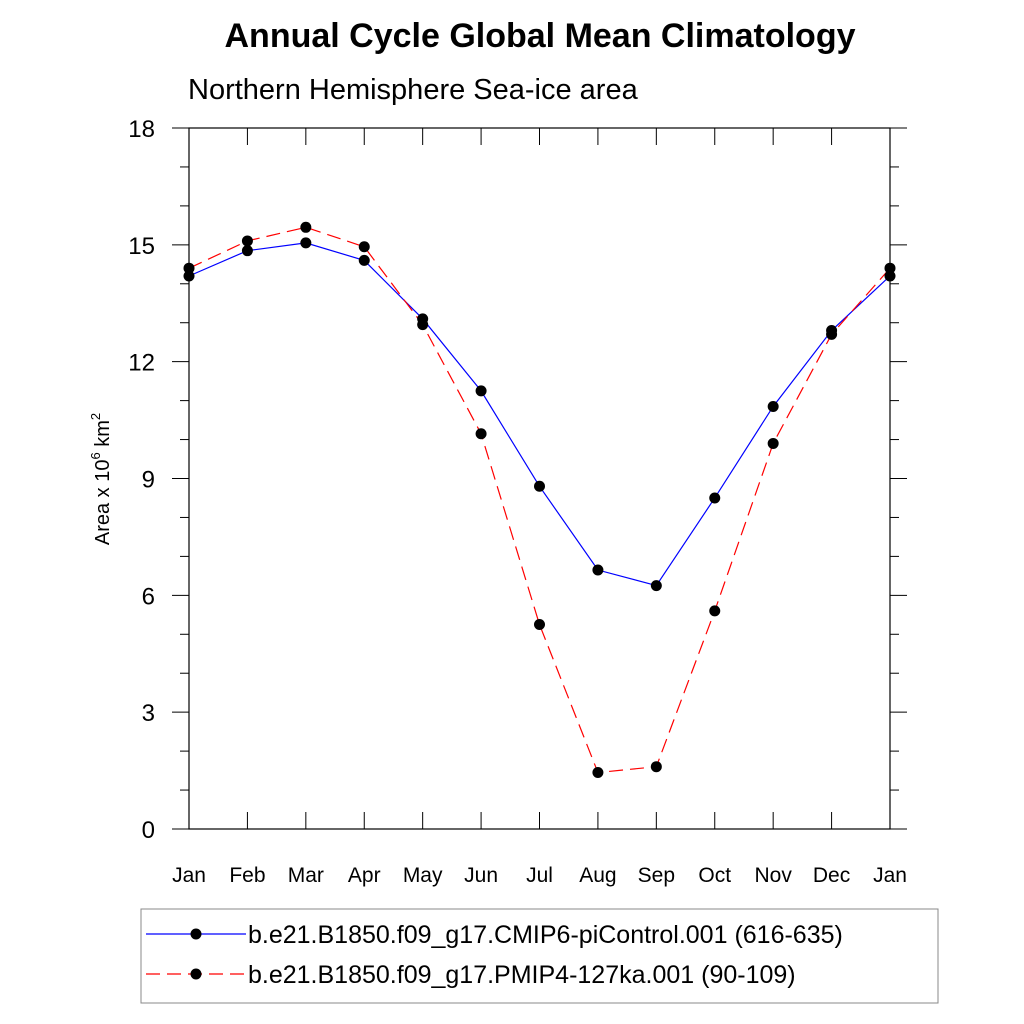 The height and width of the screenshot is (1024, 1024). What do you see at coordinates (597, 875) in the screenshot?
I see `x-tick-label: Aug` at bounding box center [597, 875].